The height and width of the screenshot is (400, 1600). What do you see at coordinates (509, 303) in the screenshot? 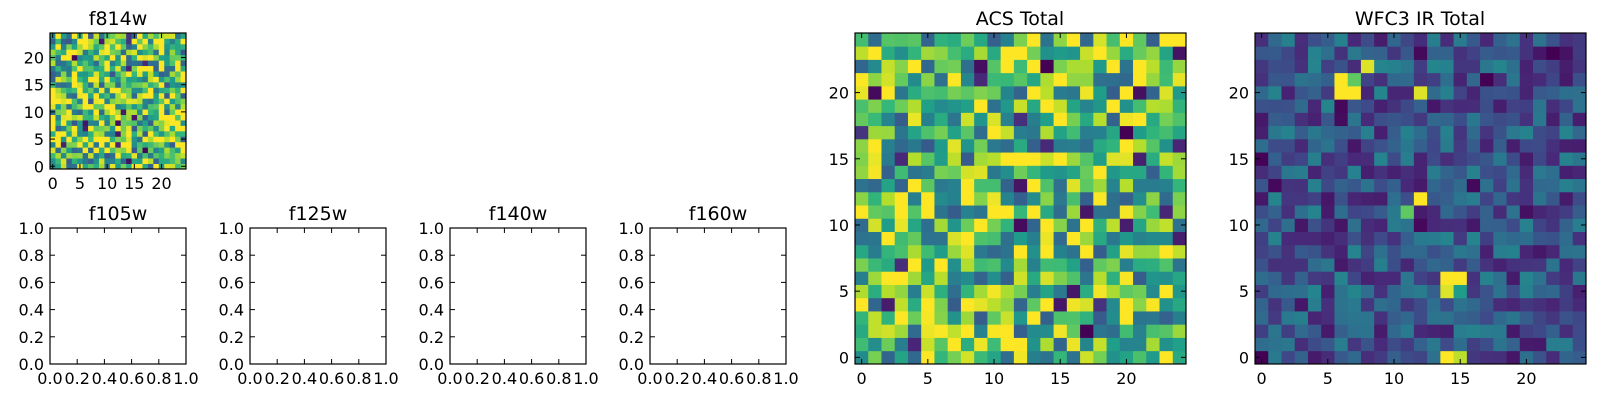
I see `ticks-f140w: 0.0 0.2 0.4 0.6 0.8 1.00.00.20.40.60.81.0` at bounding box center [509, 303].